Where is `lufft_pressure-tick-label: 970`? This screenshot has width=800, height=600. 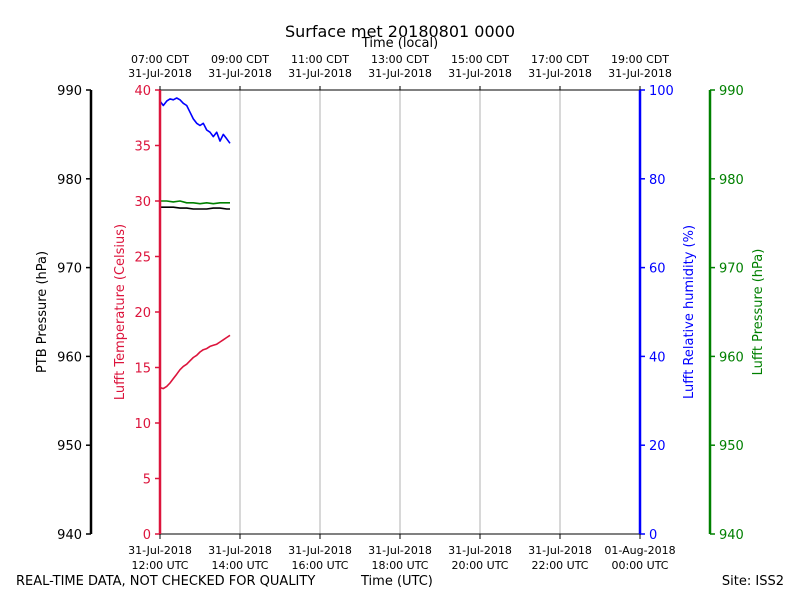
lufft_pressure-tick-label: 970 is located at coordinates (731, 269).